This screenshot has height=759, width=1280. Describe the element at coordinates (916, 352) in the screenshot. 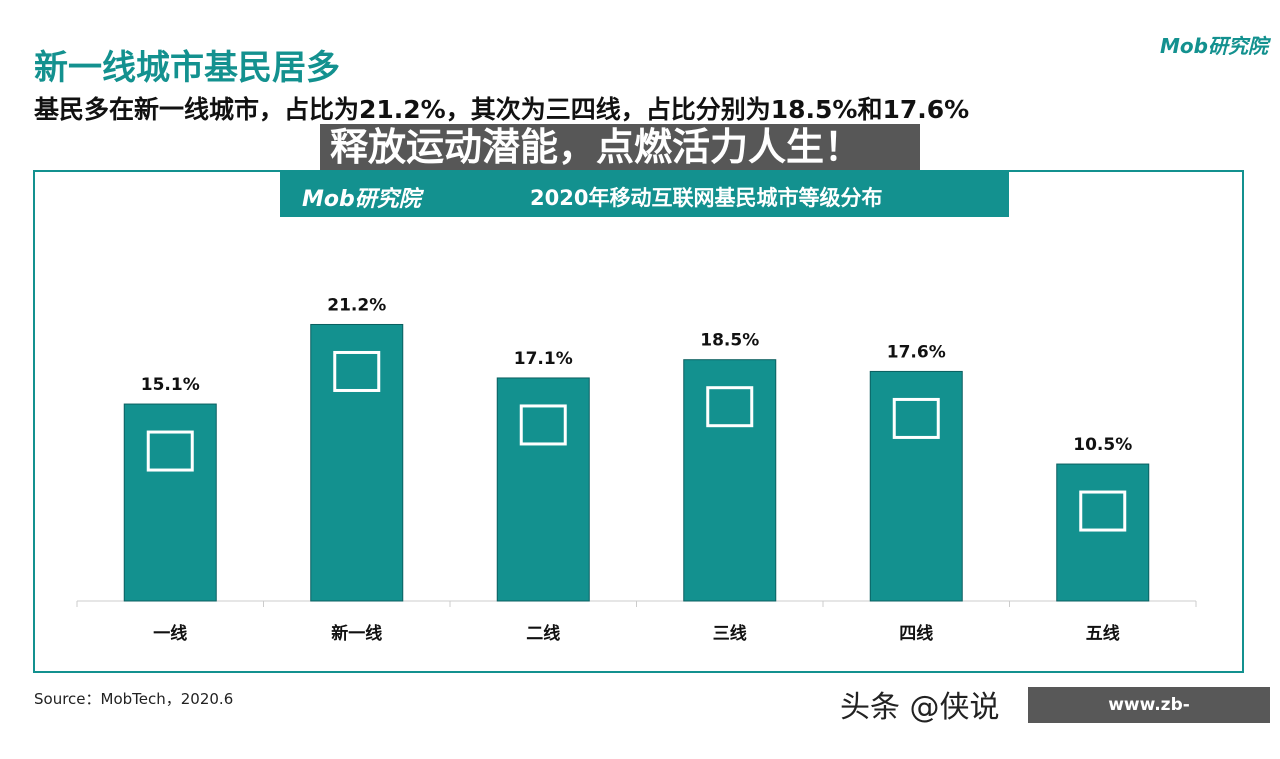

I see `data-label: 17.6%` at that location.